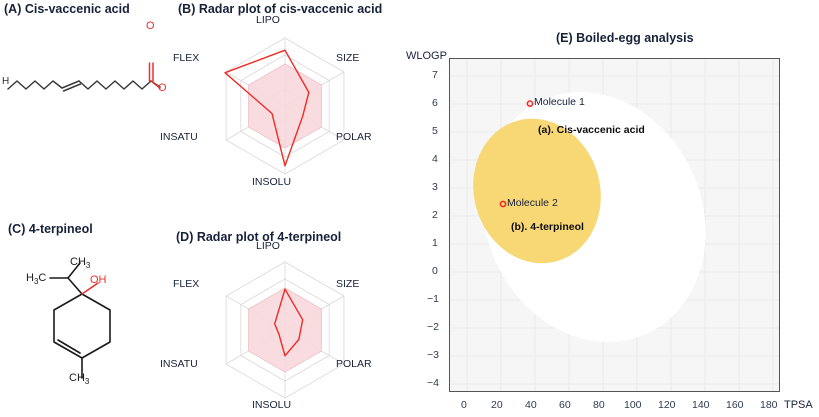 The height and width of the screenshot is (417, 819). I want to click on x-tick-80: 80, so click(599, 405).